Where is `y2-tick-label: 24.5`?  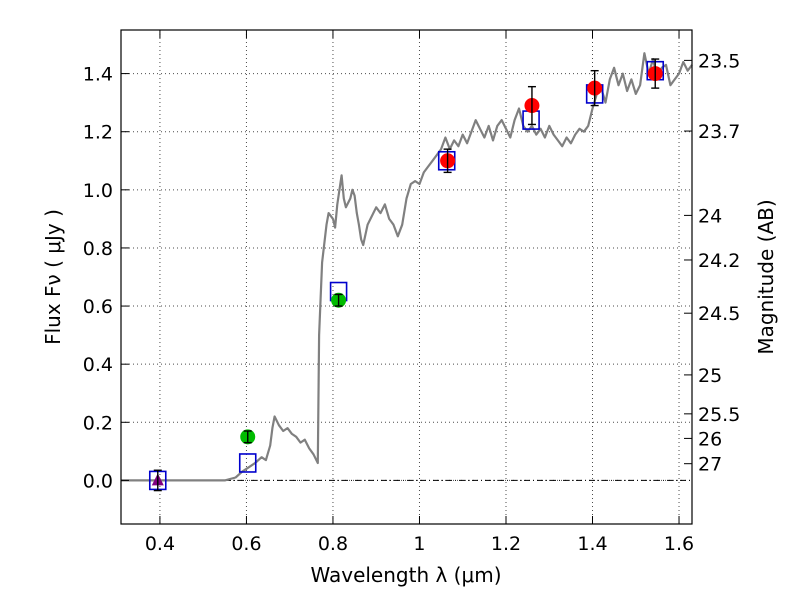
y2-tick-label: 24.5 is located at coordinates (719, 314).